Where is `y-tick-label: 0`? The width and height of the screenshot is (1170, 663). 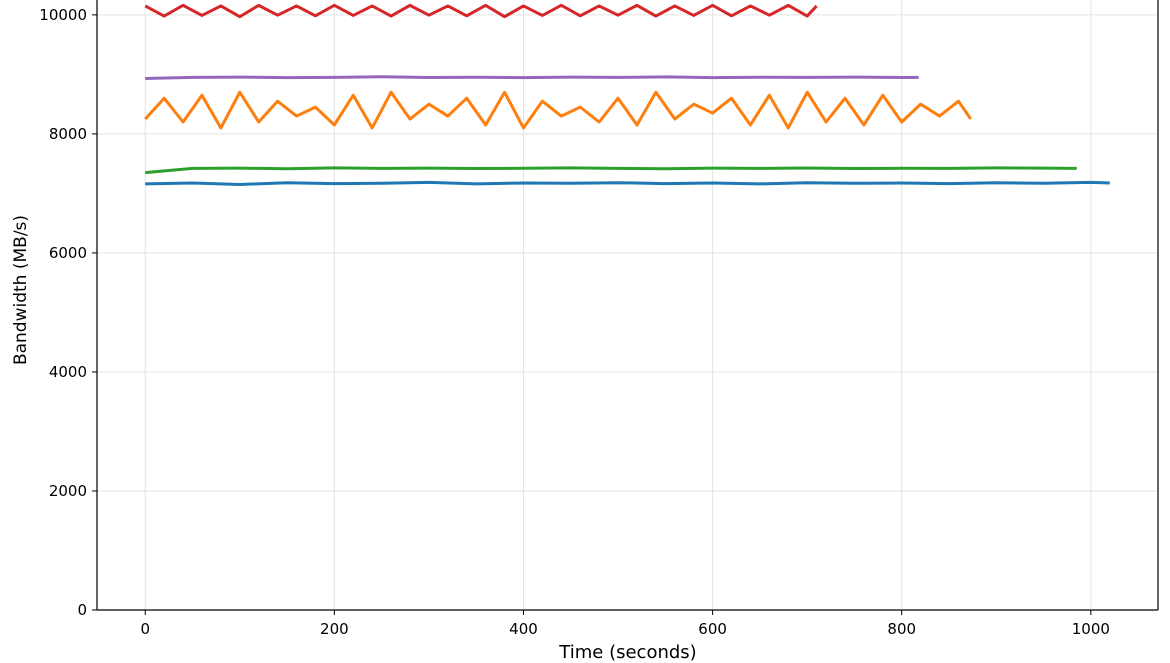 y-tick-label: 0 is located at coordinates (82, 610).